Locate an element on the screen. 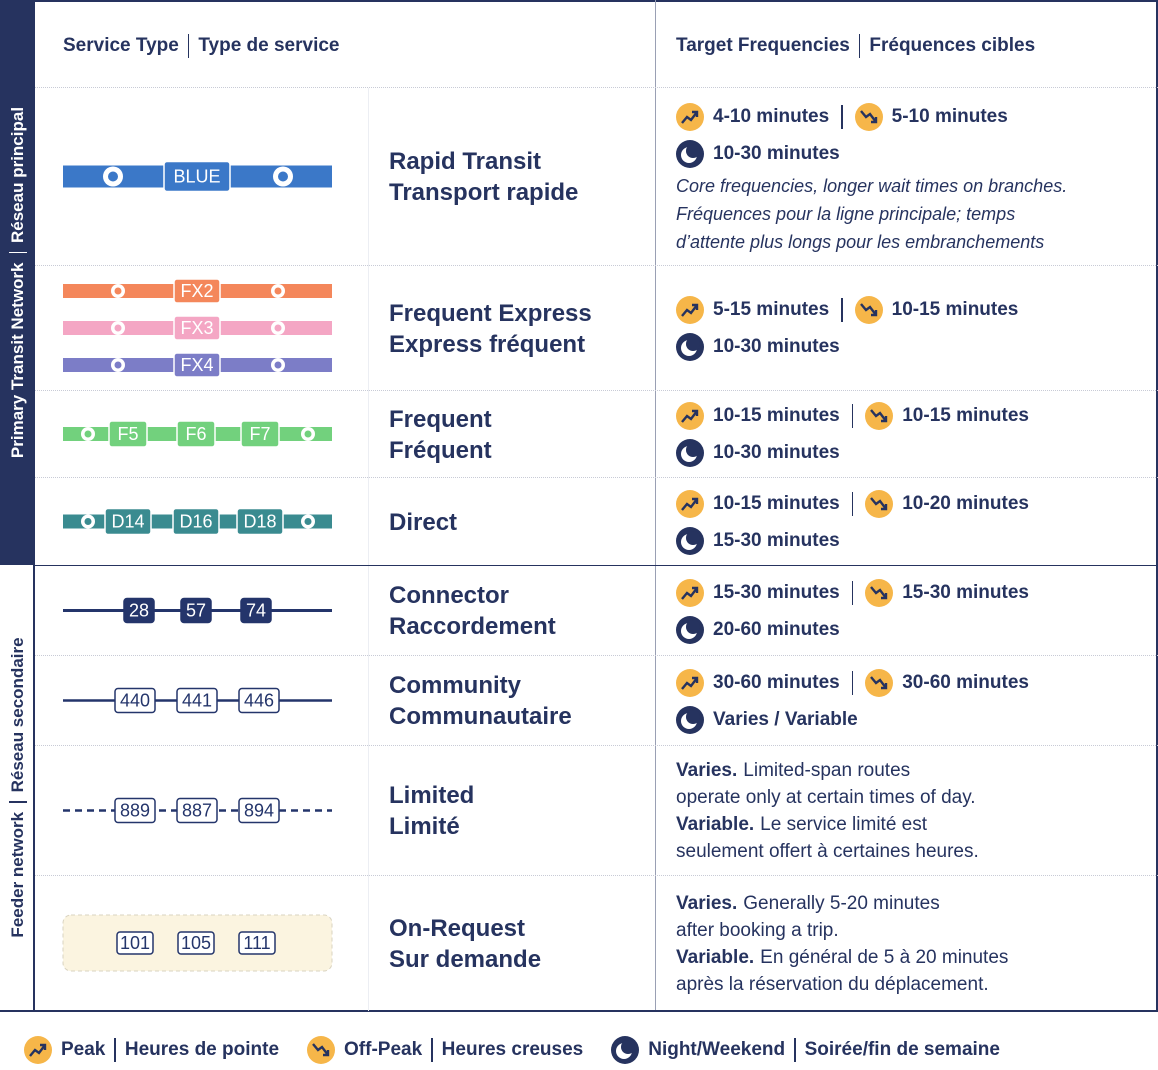 Image resolution: width=1158 pixels, height=1070 pixels. paragraph-text: Le service limité est is located at coordinates (844, 824).